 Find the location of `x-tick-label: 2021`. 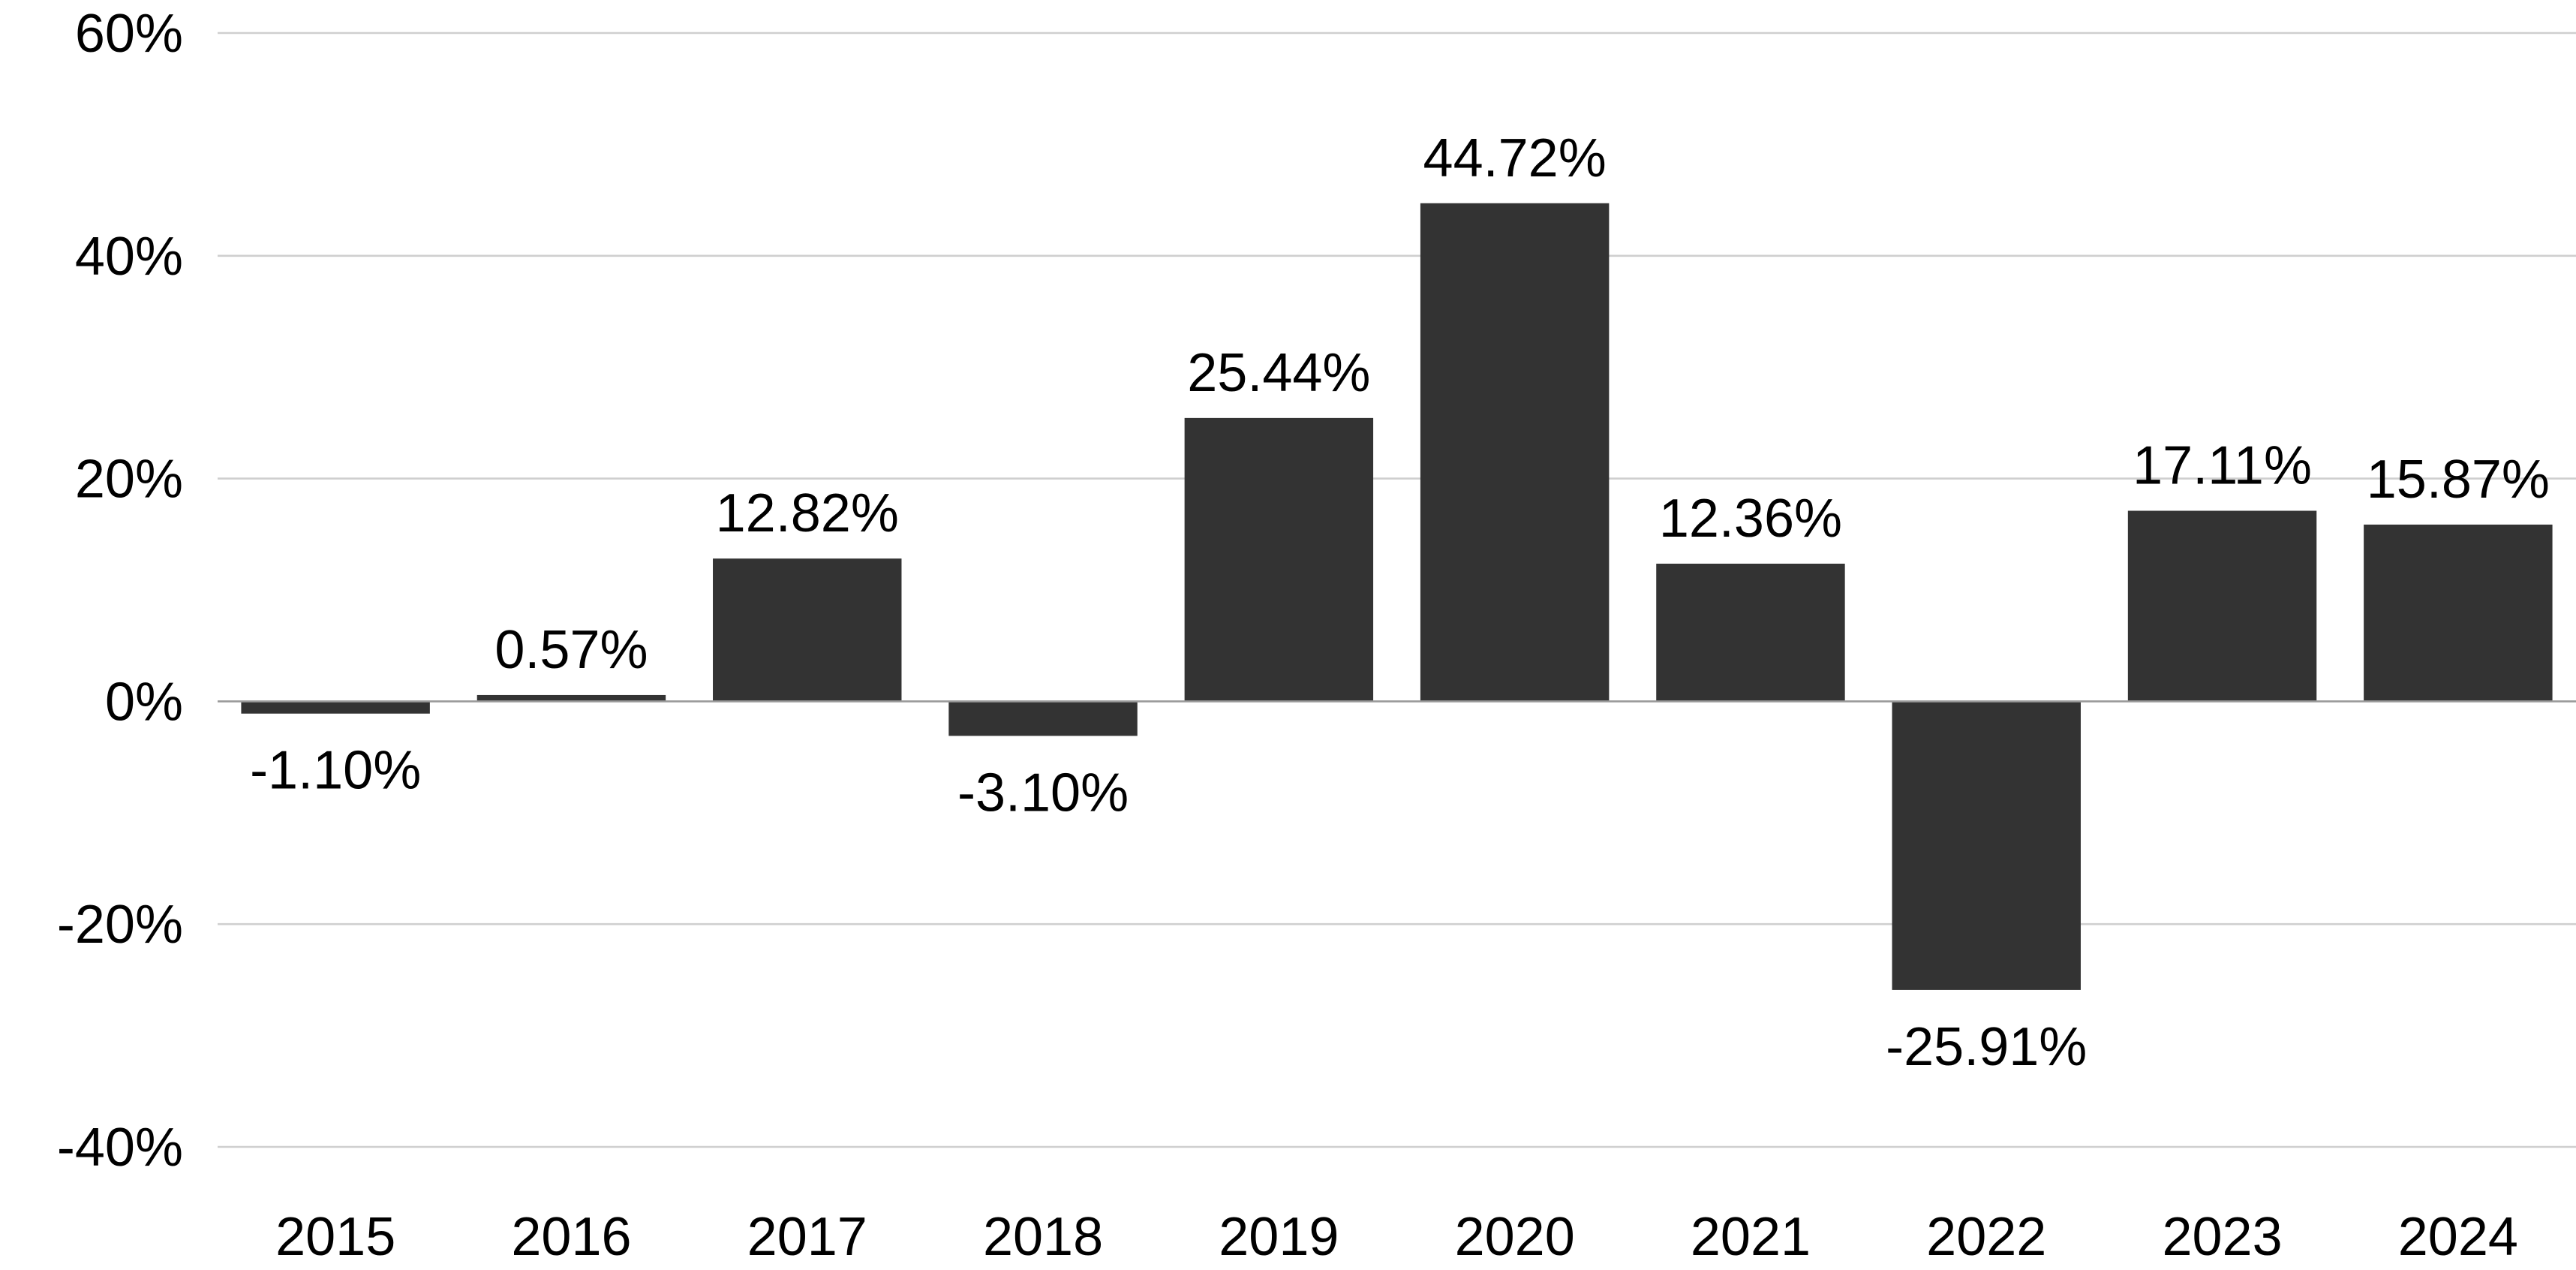

x-tick-label: 2021 is located at coordinates (1751, 1237).